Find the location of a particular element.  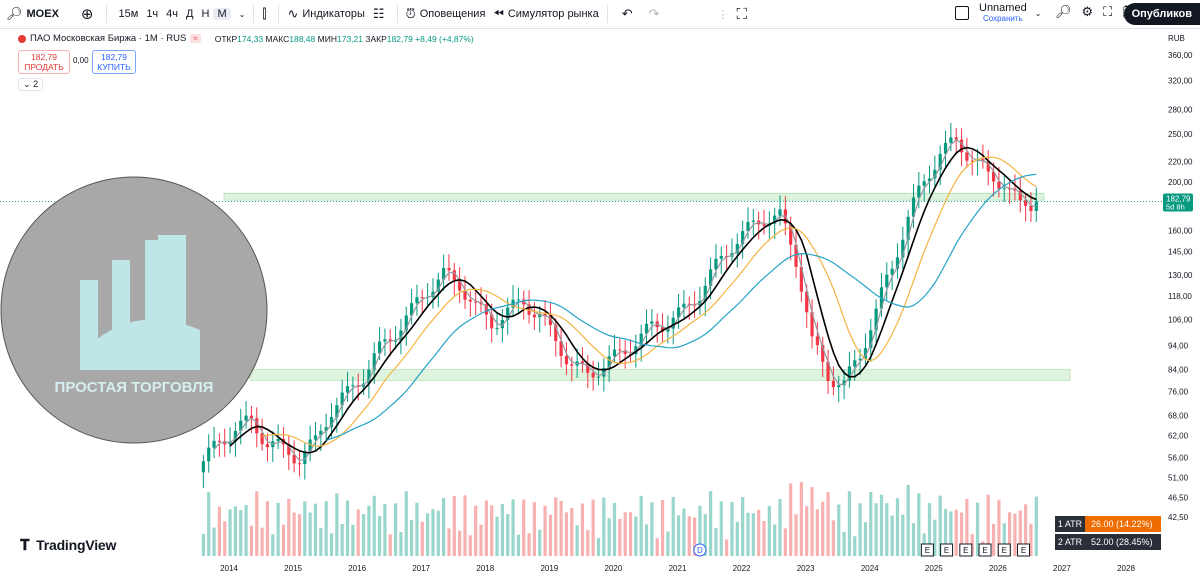

publish-button: Опубликов is located at coordinates (1161, 14).